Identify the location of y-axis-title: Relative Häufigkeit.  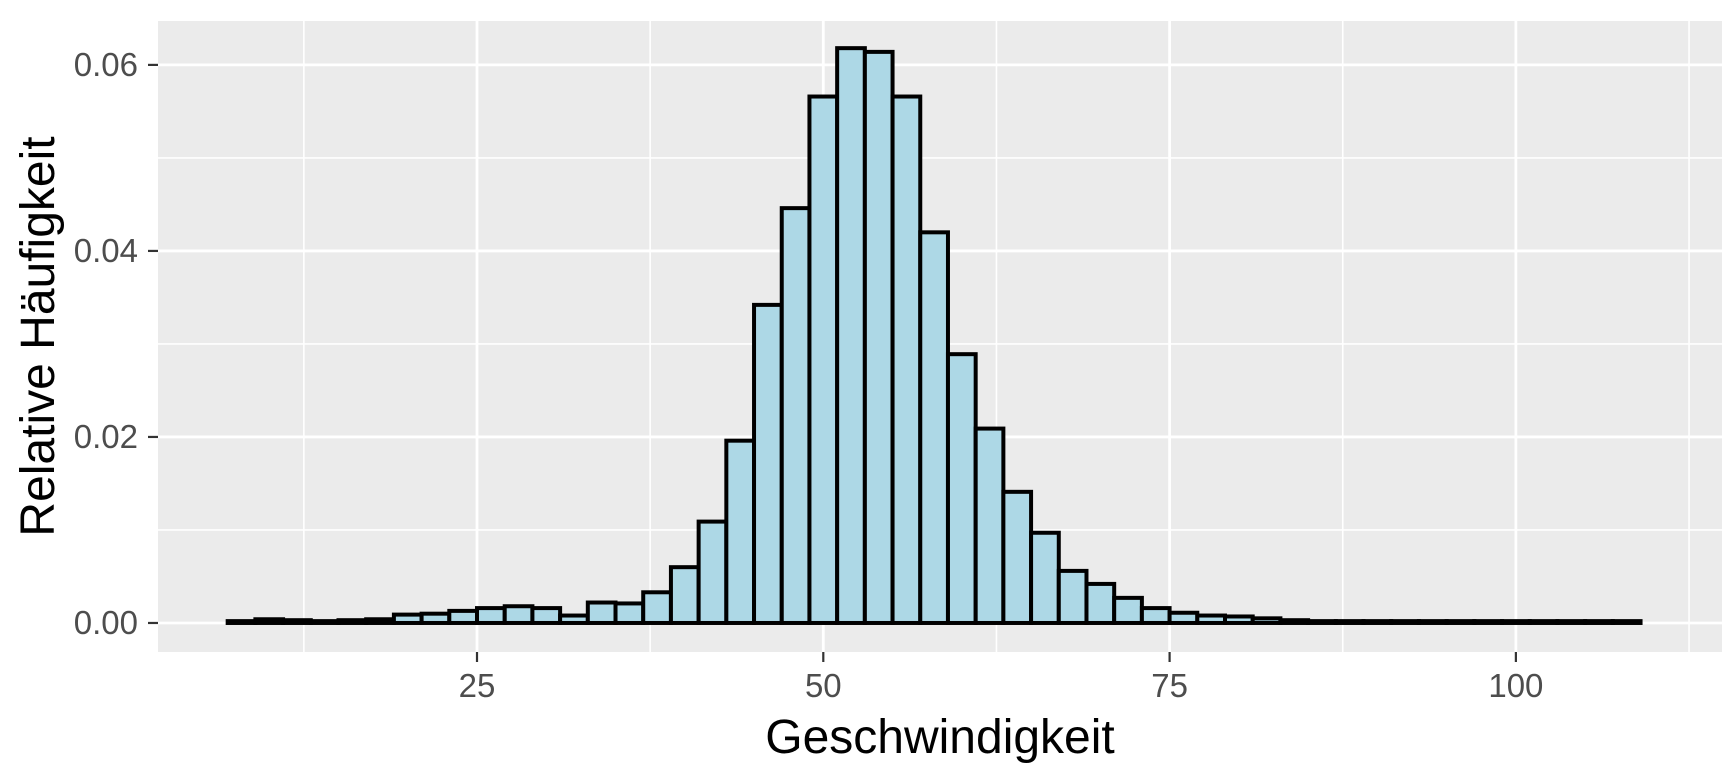
(38, 336).